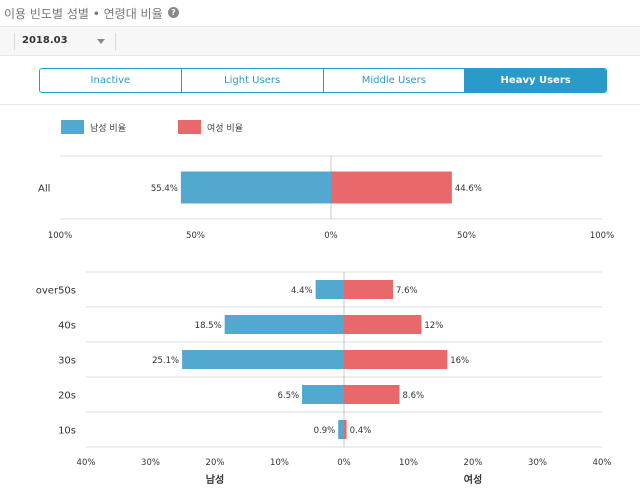 This screenshot has height=492, width=640. What do you see at coordinates (208, 326) in the screenshot?
I see `data-label-male: 18.5%` at bounding box center [208, 326].